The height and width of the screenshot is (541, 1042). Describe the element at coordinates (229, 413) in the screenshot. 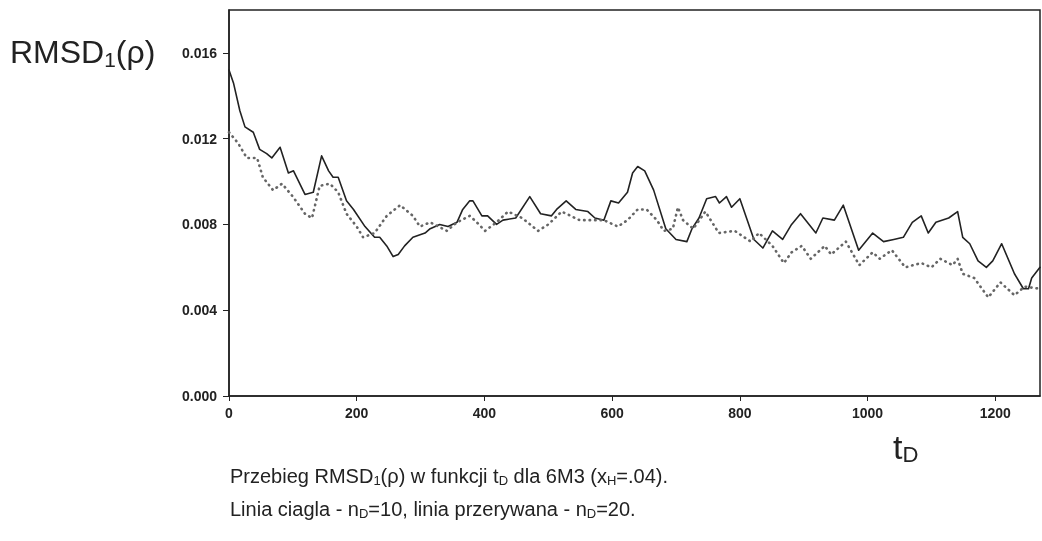

I see `x-tick-label: 0` at that location.